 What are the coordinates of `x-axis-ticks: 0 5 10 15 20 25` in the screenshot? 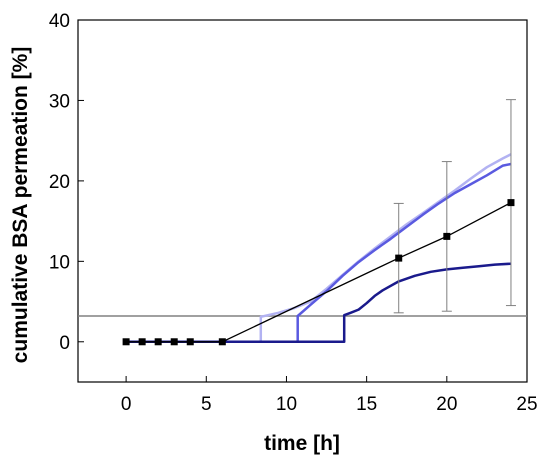 It's located at (329, 395).